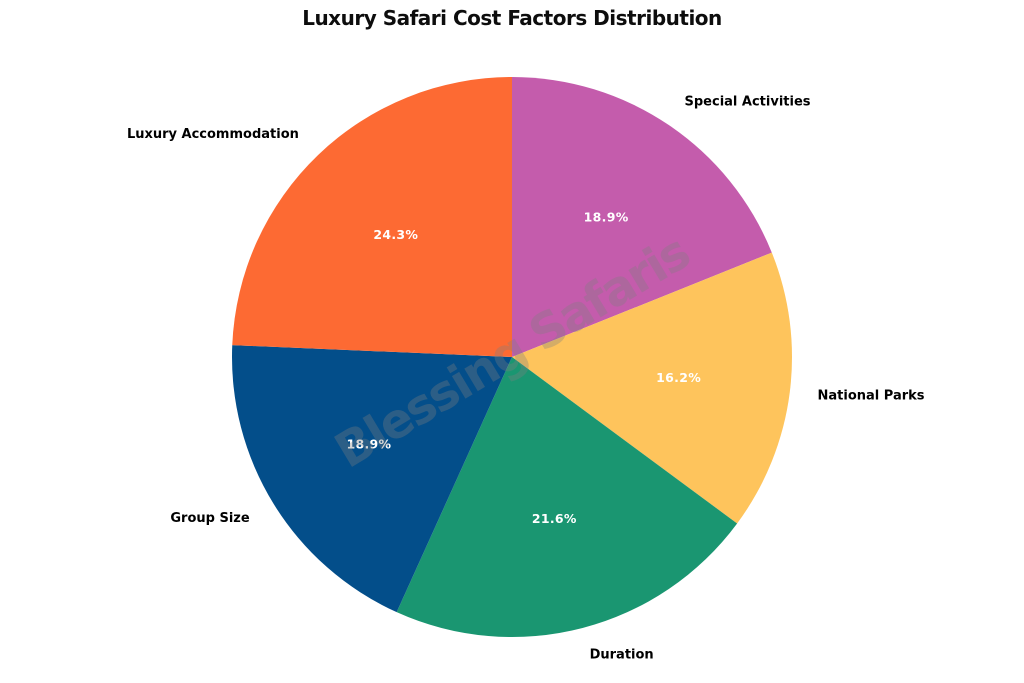 This screenshot has height=683, width=1024. Describe the element at coordinates (372, 217) in the screenshot. I see `pie-slice-luxury-accommodation` at that location.